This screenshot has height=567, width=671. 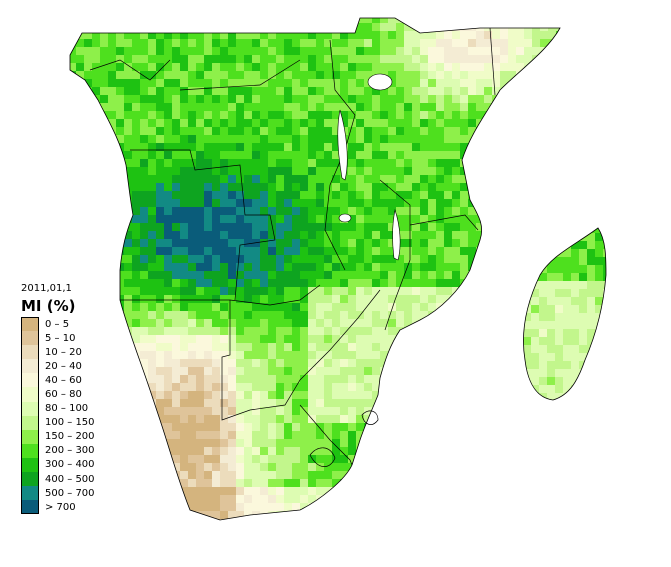 I want to click on legend-swatch, so click(x=30, y=380).